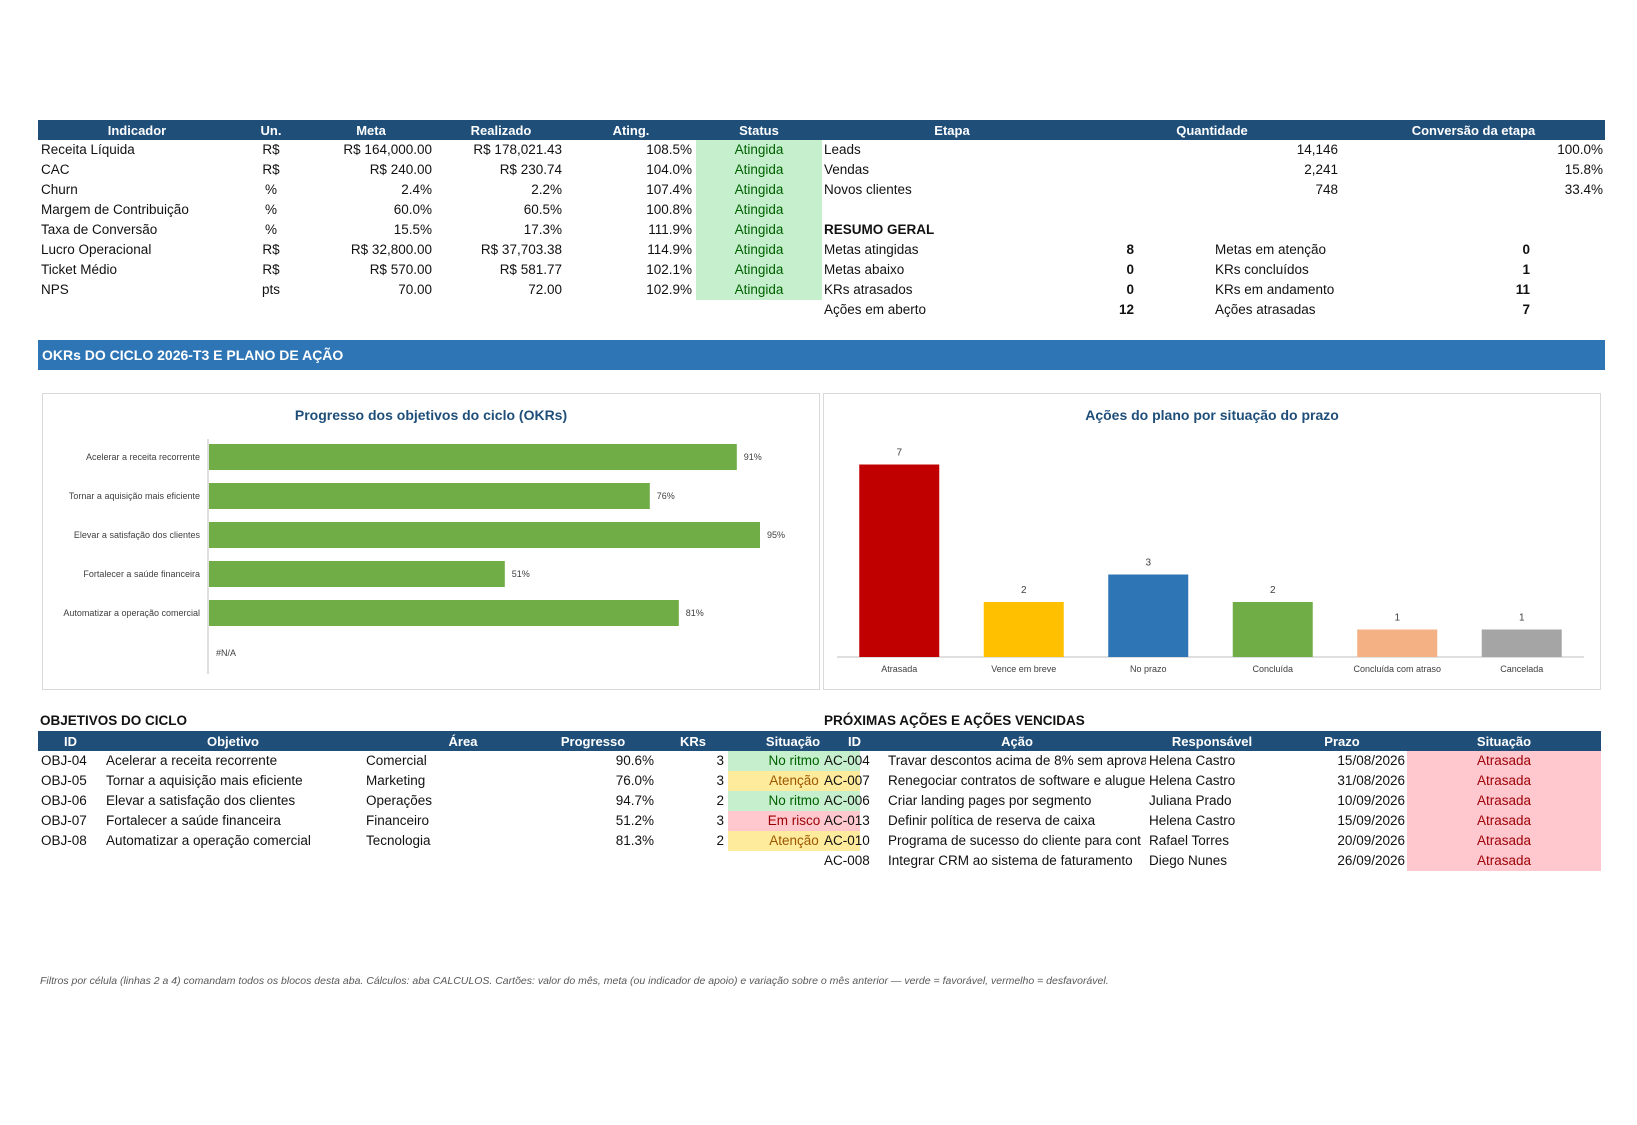 The image size is (1637, 1125). I want to click on objective-name: Tornar a aquisição mais eficiente, so click(204, 780).